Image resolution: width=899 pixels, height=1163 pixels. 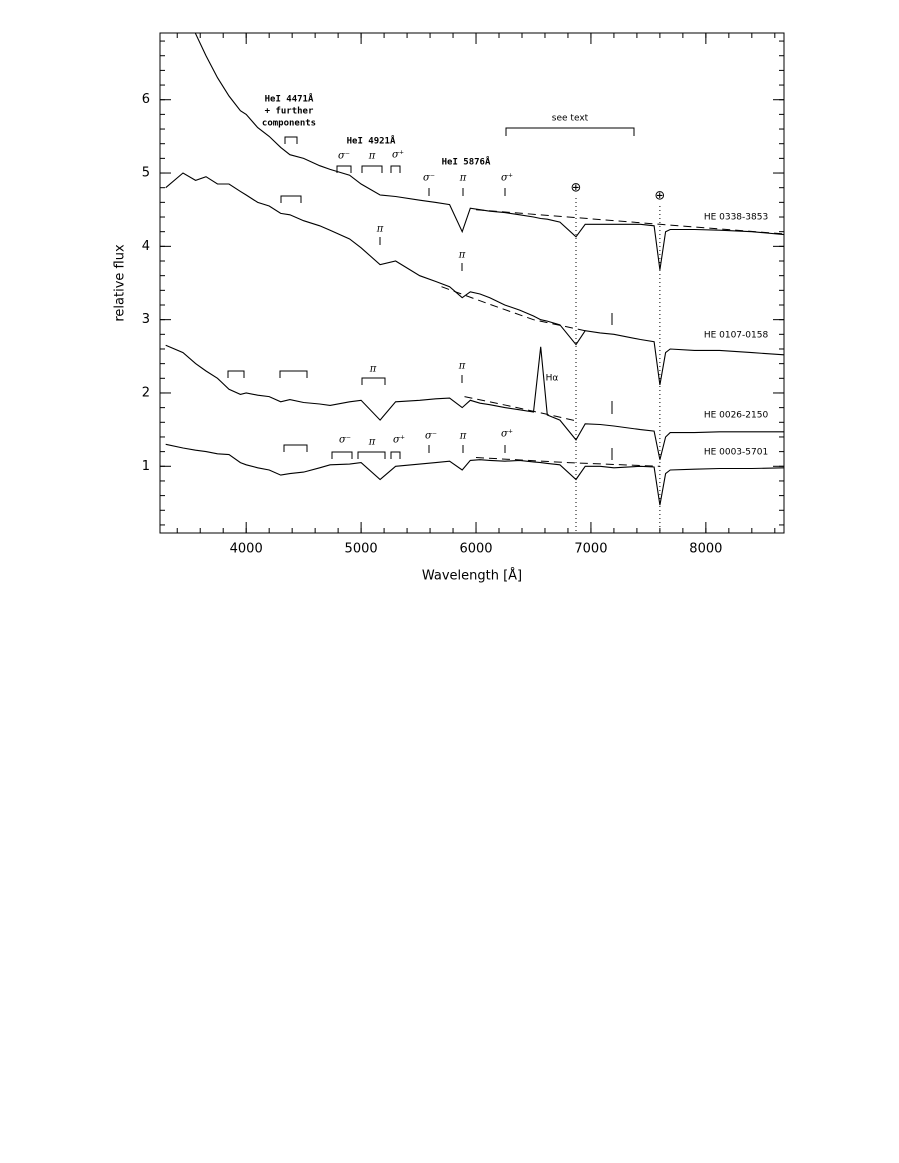 What do you see at coordinates (705, 549) in the screenshot?
I see `x-tick-label: 8000` at bounding box center [705, 549].